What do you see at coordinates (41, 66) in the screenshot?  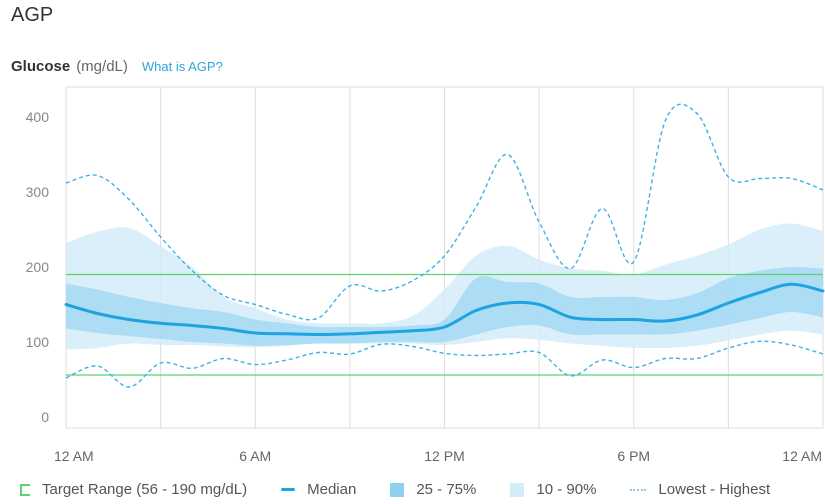 I see `metric-label: Glucose` at bounding box center [41, 66].